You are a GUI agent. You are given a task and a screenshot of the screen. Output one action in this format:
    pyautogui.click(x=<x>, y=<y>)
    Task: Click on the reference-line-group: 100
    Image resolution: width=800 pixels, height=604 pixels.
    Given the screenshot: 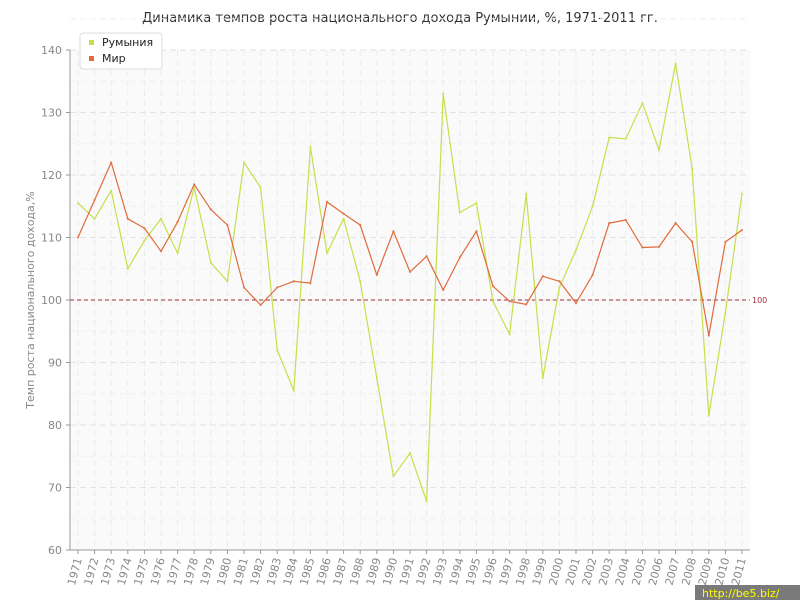 What is the action you would take?
    pyautogui.click(x=418, y=300)
    